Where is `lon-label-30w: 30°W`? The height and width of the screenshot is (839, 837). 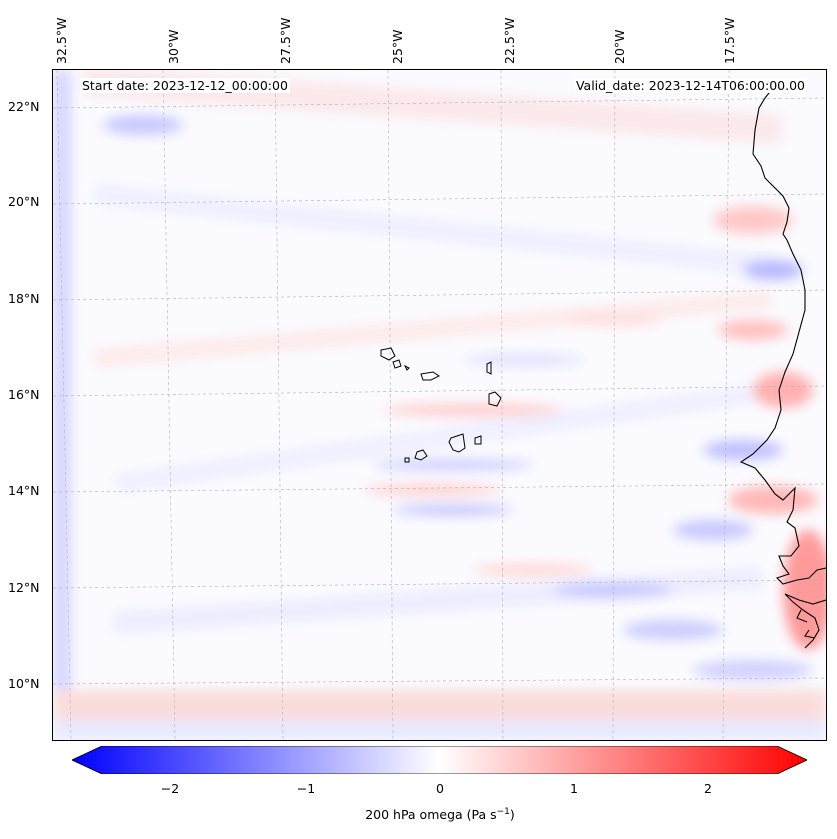 lon-label-30w: 30°W is located at coordinates (173, 46).